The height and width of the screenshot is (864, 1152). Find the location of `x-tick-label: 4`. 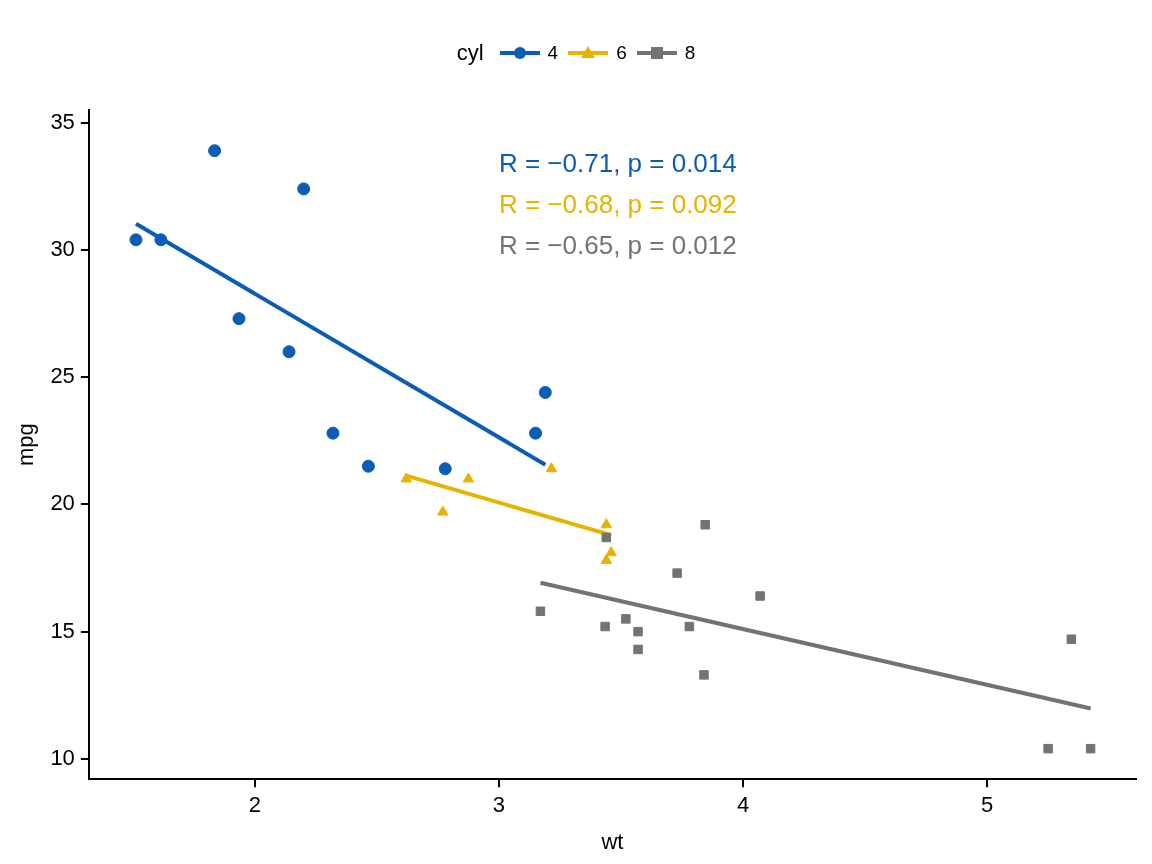

x-tick-label: 4 is located at coordinates (743, 805).